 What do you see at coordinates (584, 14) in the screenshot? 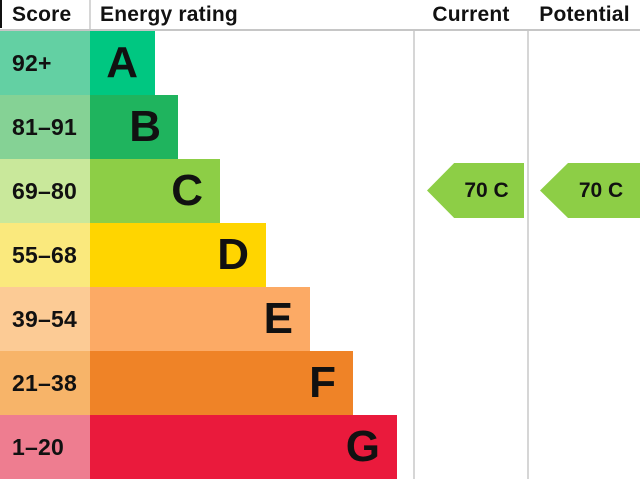
I see `potential-column-header: Potential` at bounding box center [584, 14].